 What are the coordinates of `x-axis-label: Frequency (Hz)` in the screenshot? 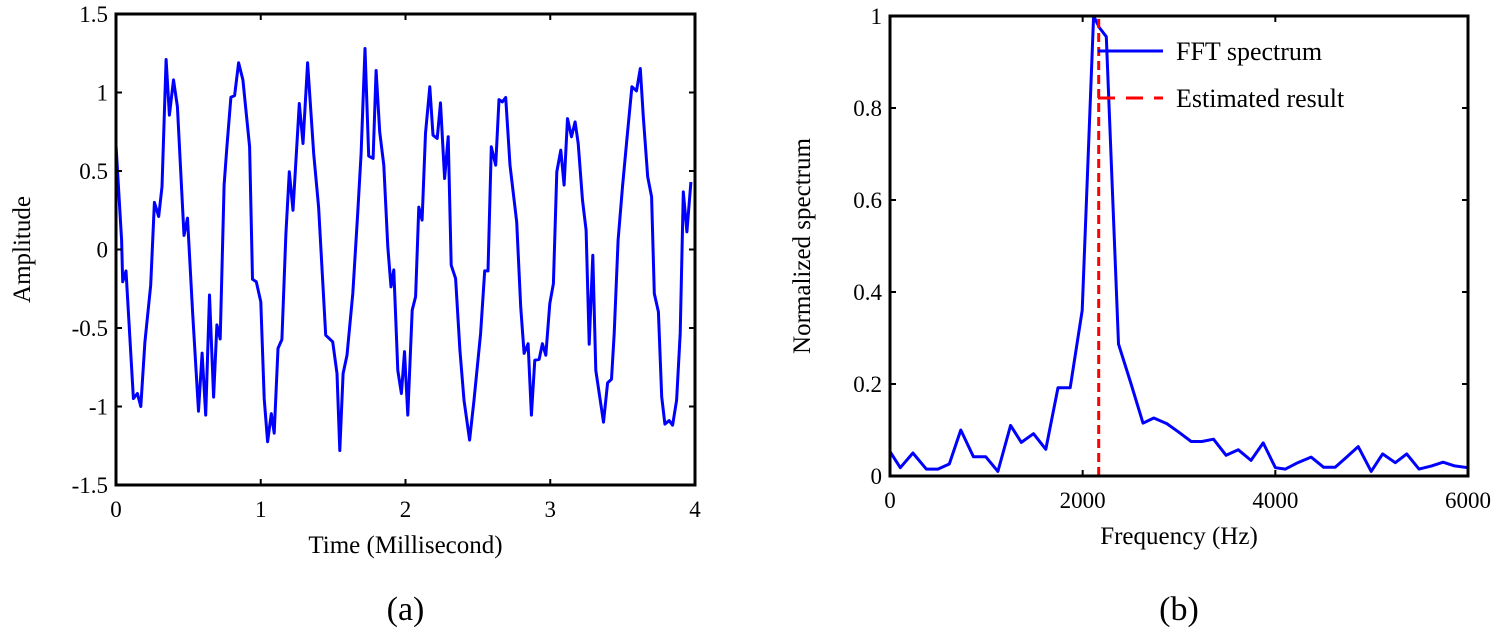 It's located at (1179, 536).